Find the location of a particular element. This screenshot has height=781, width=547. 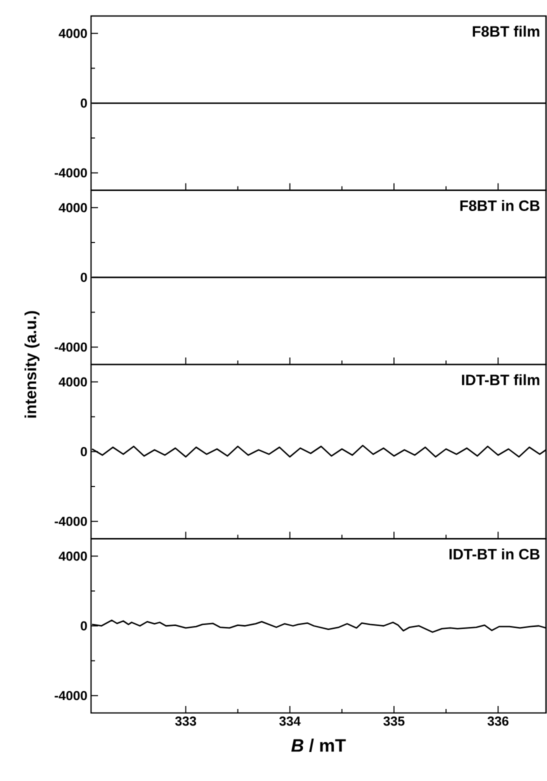

y-axis-title: intensity (a.u.) is located at coordinates (32, 364).